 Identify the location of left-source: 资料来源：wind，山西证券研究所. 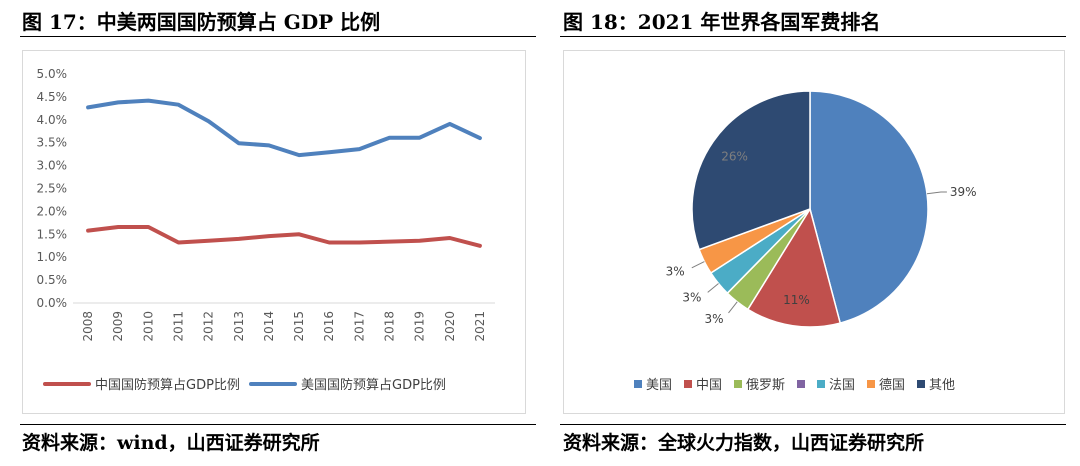
(171, 443).